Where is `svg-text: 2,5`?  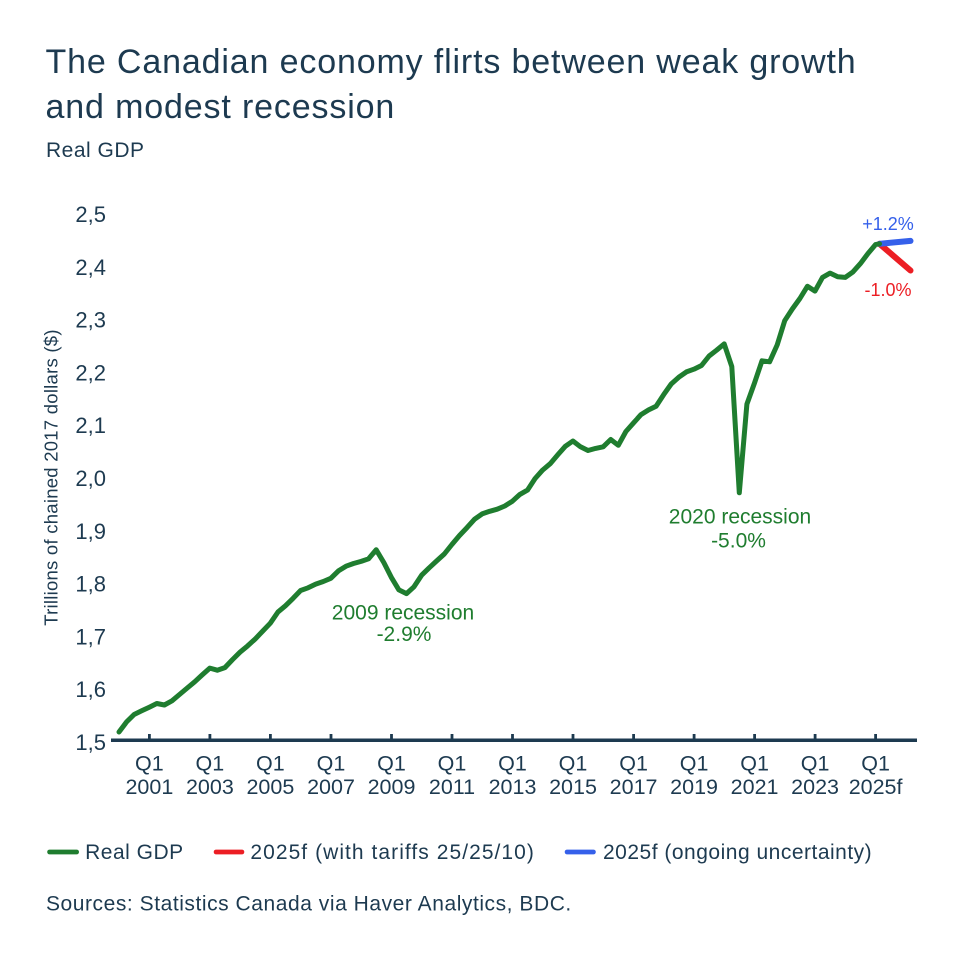 svg-text: 2,5 is located at coordinates (90, 214).